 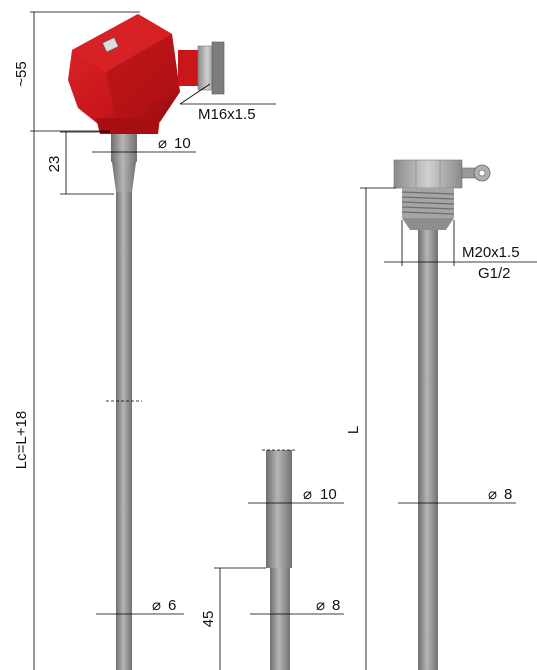 I want to click on dim-fitting-probe-diameter-symbol: ⌀, so click(x=492, y=494).